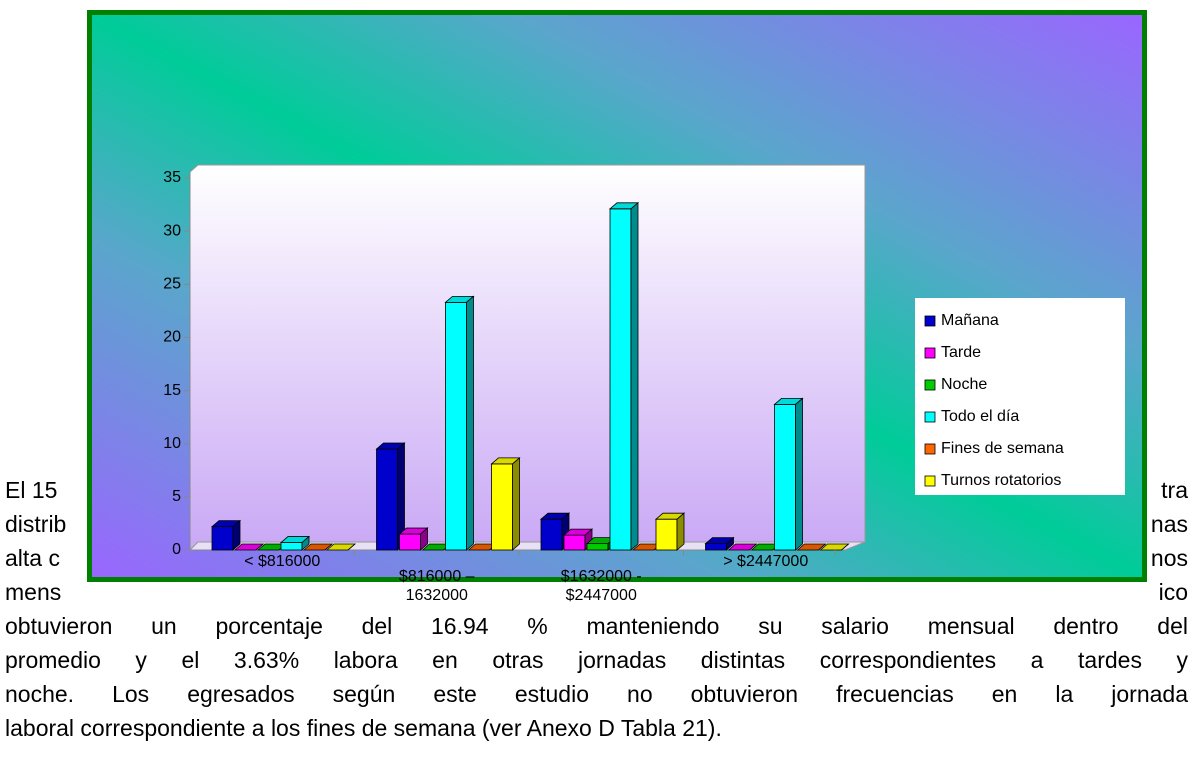 This screenshot has height=762, width=1203. What do you see at coordinates (980, 416) in the screenshot?
I see `legend-label: Todo el día` at bounding box center [980, 416].